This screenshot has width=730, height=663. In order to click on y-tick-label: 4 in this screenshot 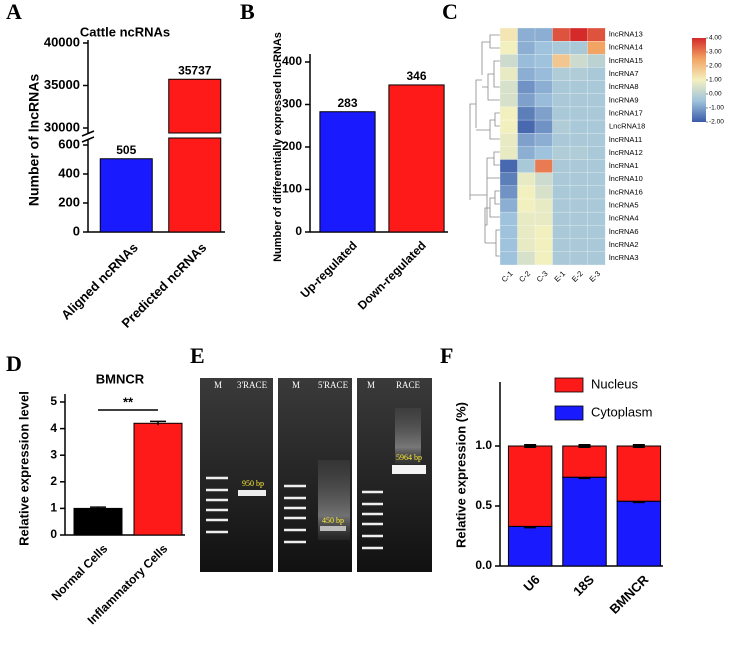, I will do `click(53, 428)`.